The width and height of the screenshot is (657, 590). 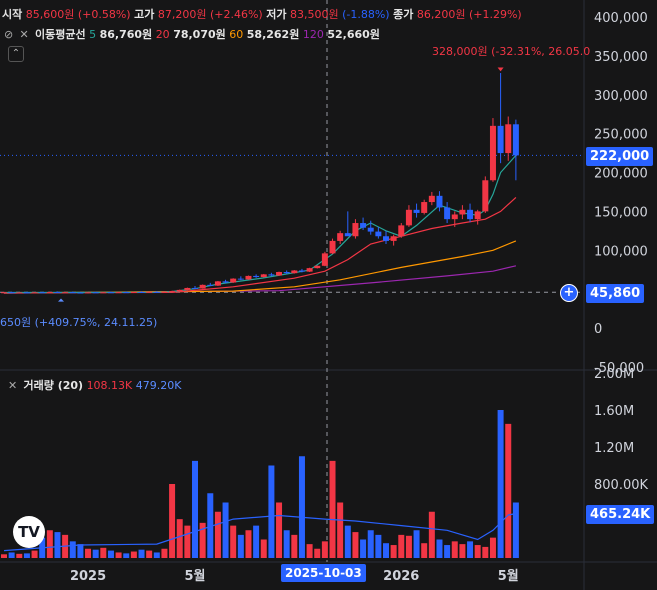 I want to click on close-value: 86,200원, so click(x=441, y=14).